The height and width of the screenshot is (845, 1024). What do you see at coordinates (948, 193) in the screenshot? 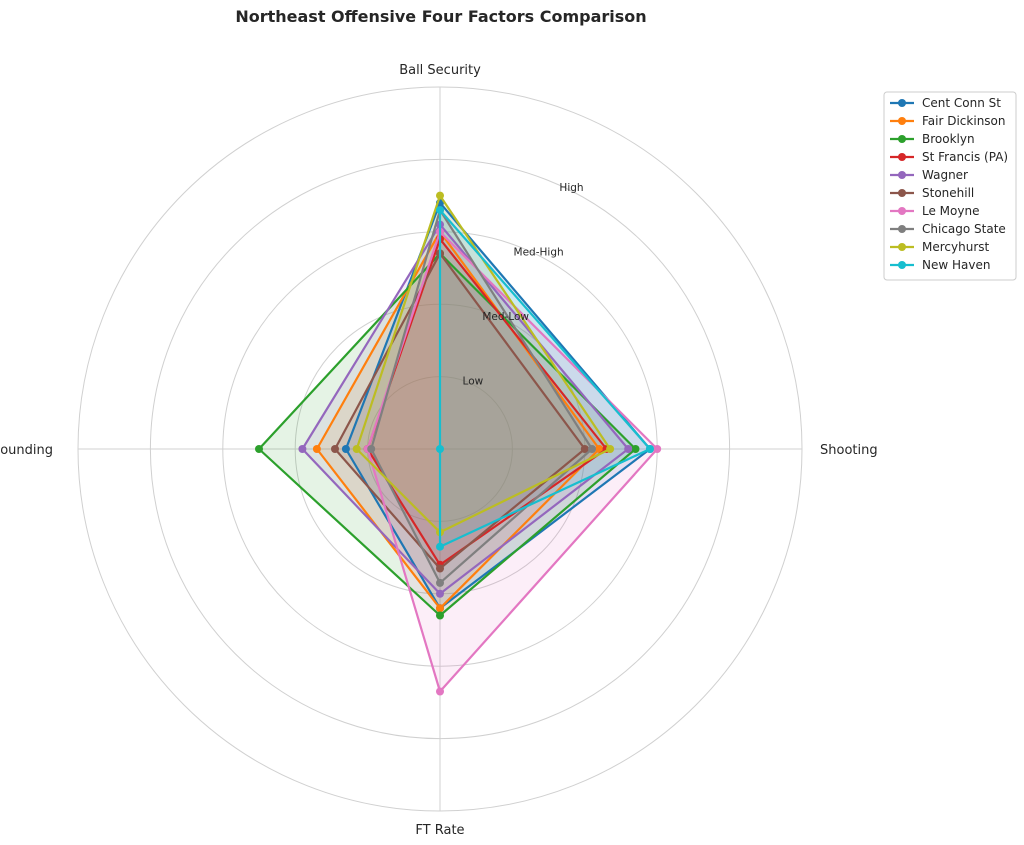
I see `legend-entry: Stonehill` at bounding box center [948, 193].